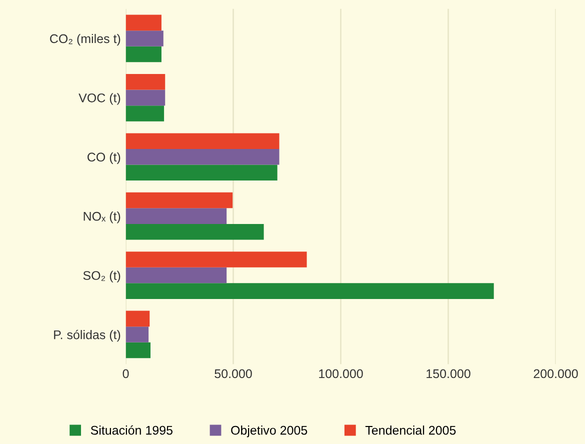 Image resolution: width=585 pixels, height=444 pixels. What do you see at coordinates (269, 432) in the screenshot?
I see `legend-label: Objetivo 2005` at bounding box center [269, 432].